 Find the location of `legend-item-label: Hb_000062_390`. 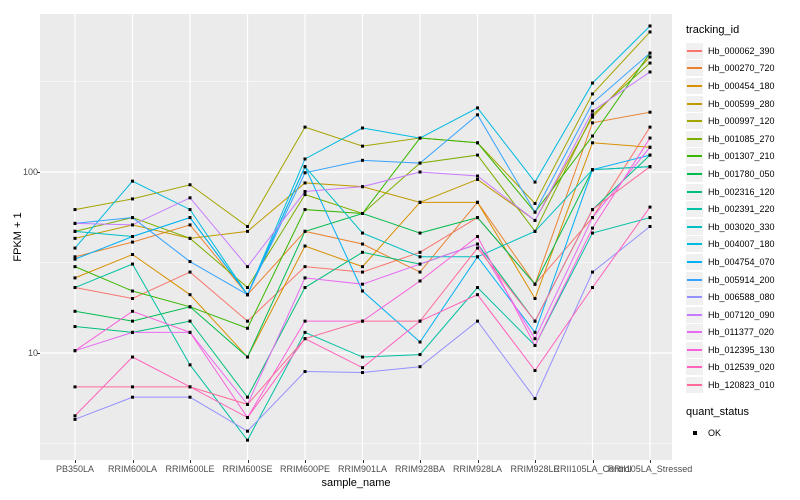

legend-item-label: Hb_000062_390 is located at coordinates (741, 50).